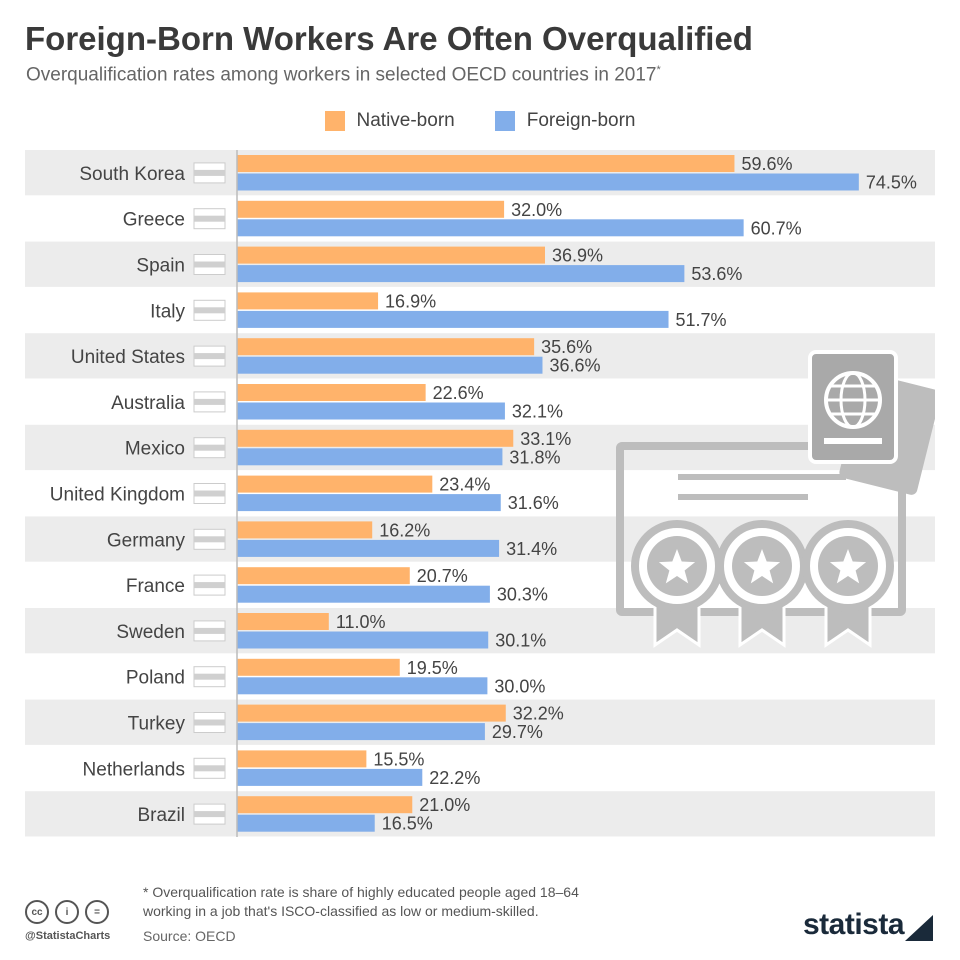  What do you see at coordinates (334, 121) in the screenshot?
I see `legend-swatch-native` at bounding box center [334, 121].